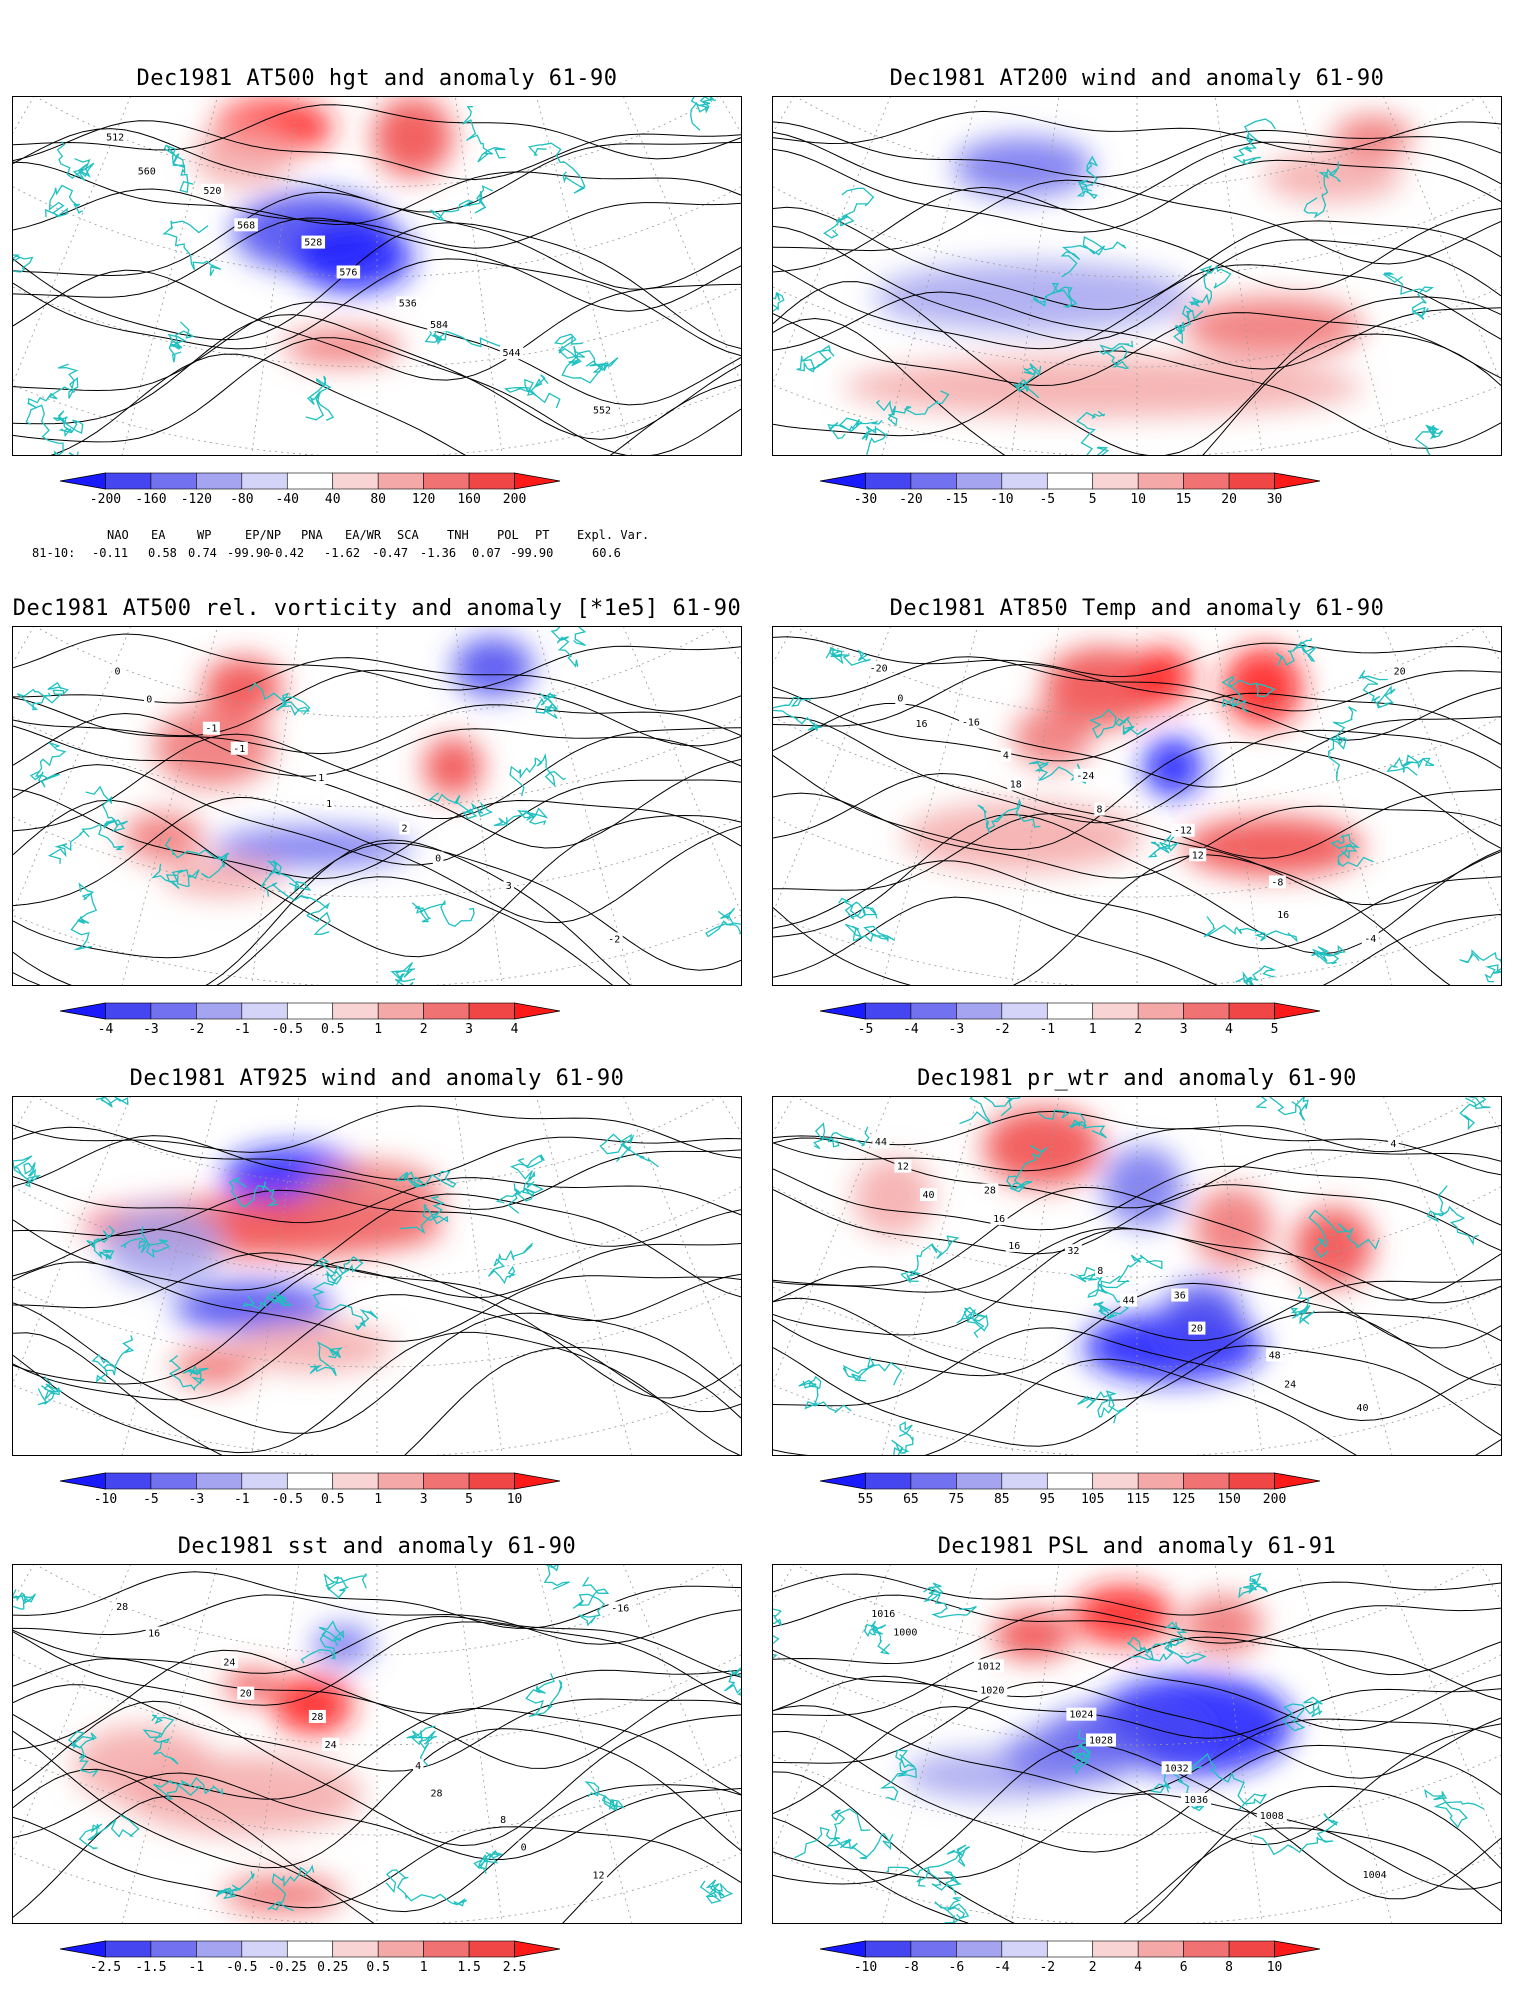 The width and height of the screenshot is (1520, 2000). I want to click on index-row-label: 81-10:, so click(54, 553).